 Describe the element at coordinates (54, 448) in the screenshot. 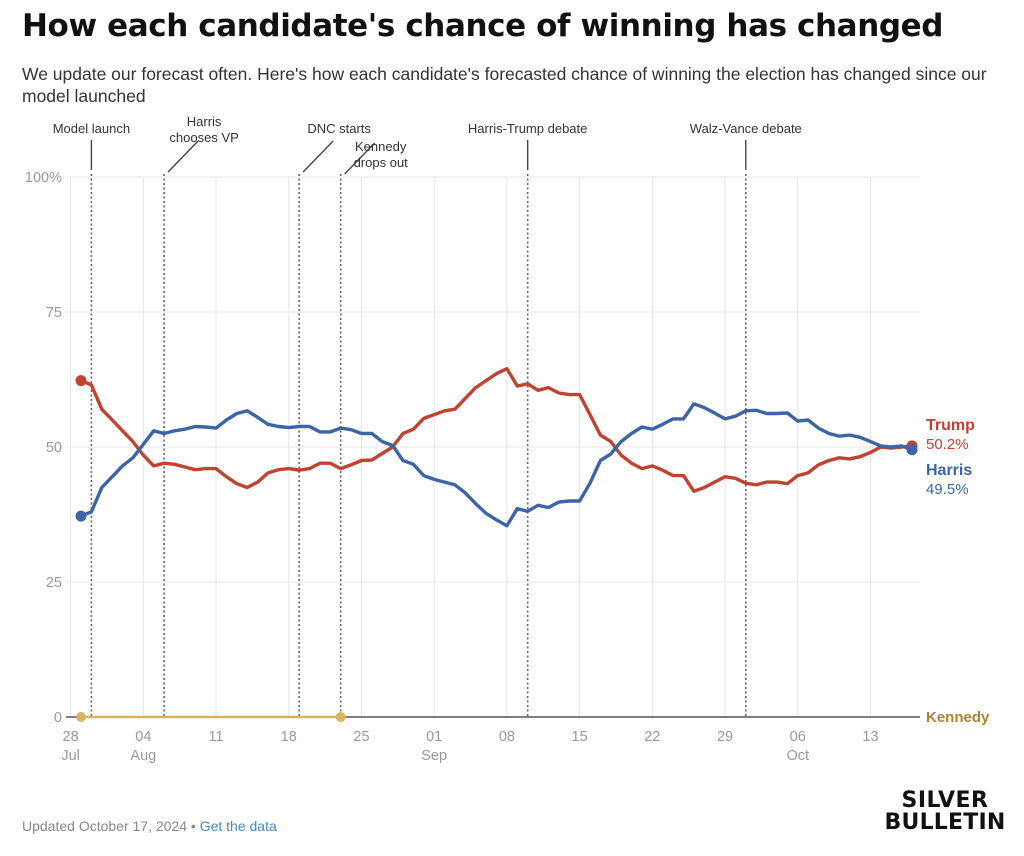

I see `y-tick-label: 50` at that location.